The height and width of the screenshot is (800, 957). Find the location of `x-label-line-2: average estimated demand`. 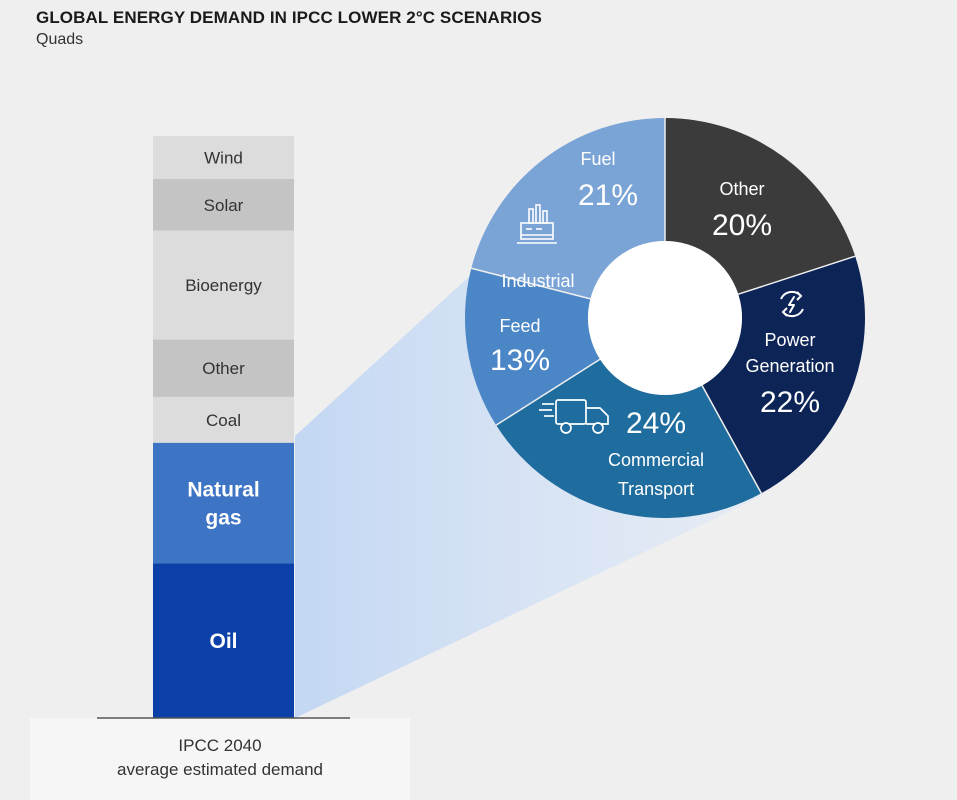

x-label-line-2: average estimated demand is located at coordinates (220, 769).